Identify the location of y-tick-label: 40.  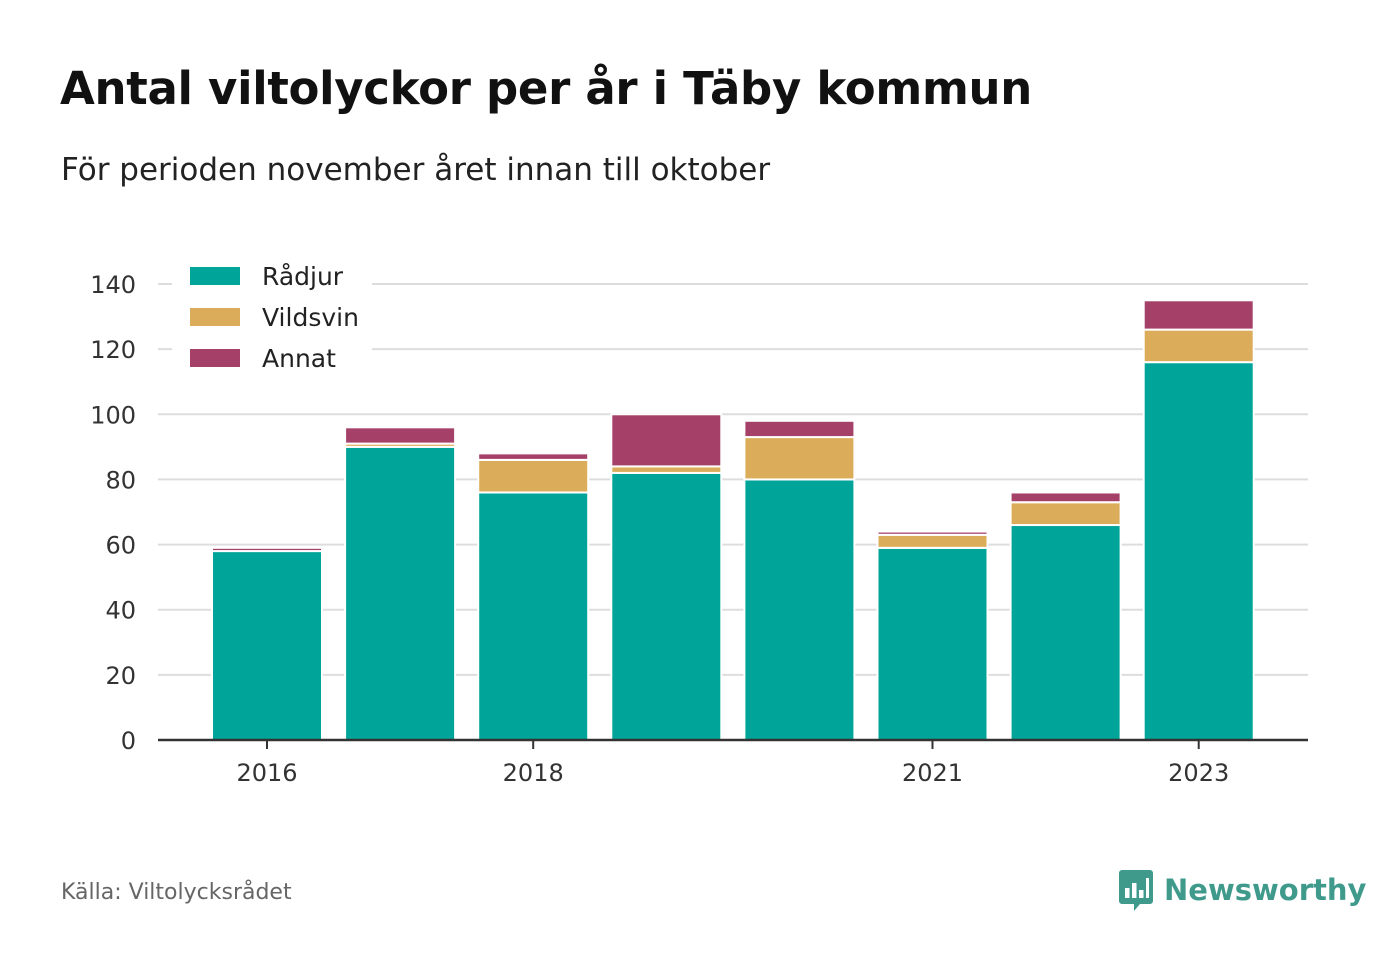
(120, 611).